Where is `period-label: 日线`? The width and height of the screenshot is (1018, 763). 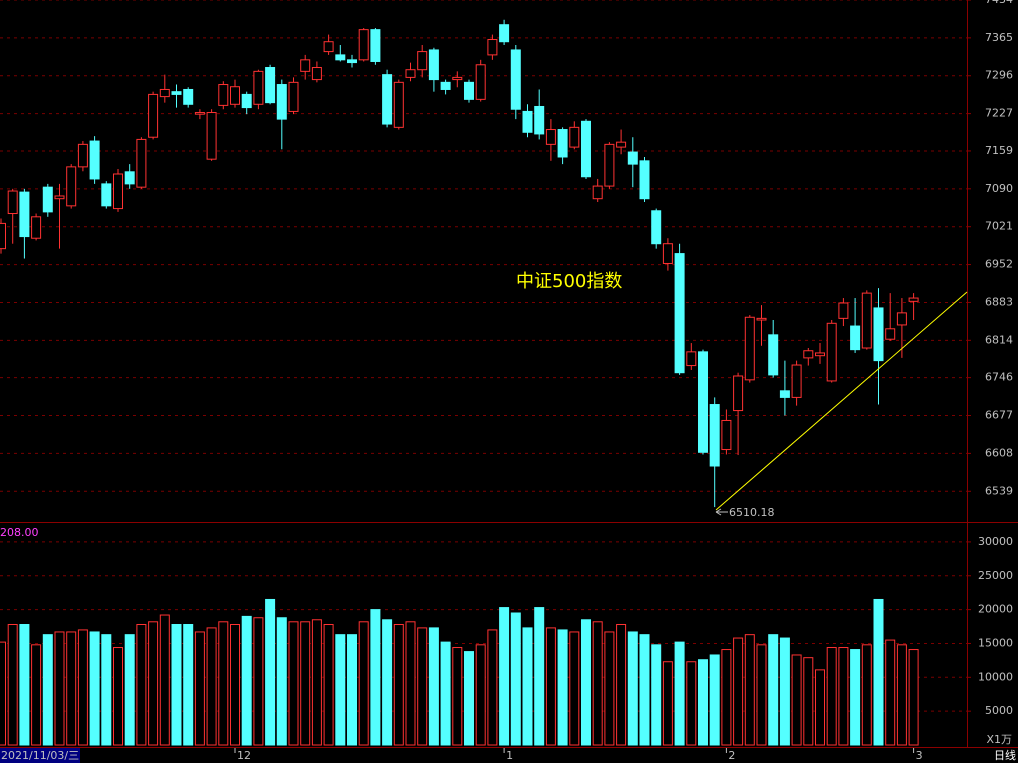 period-label: 日线 is located at coordinates (1005, 755).